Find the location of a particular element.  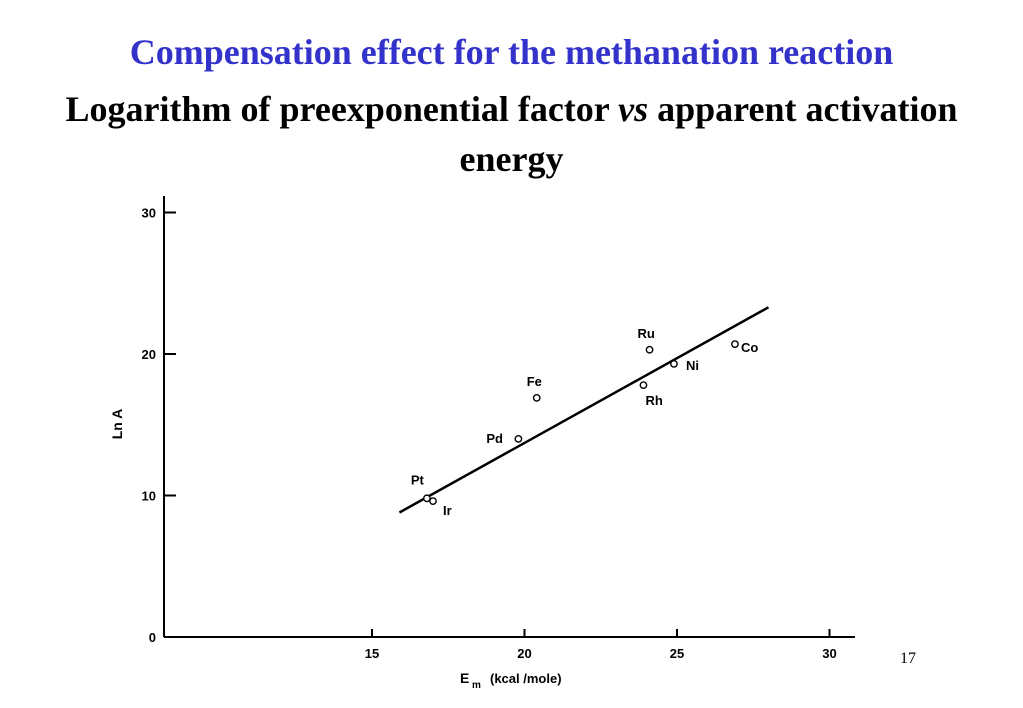

data-points: Pt Ir Pd Fe Rh Ru Ni Co is located at coordinates (584, 422).